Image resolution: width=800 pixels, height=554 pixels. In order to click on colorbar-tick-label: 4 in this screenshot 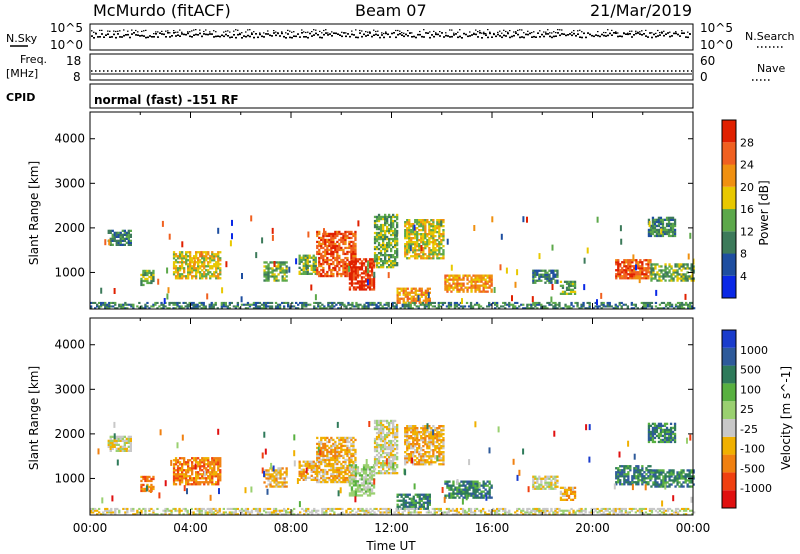, I will do `click(743, 276)`.